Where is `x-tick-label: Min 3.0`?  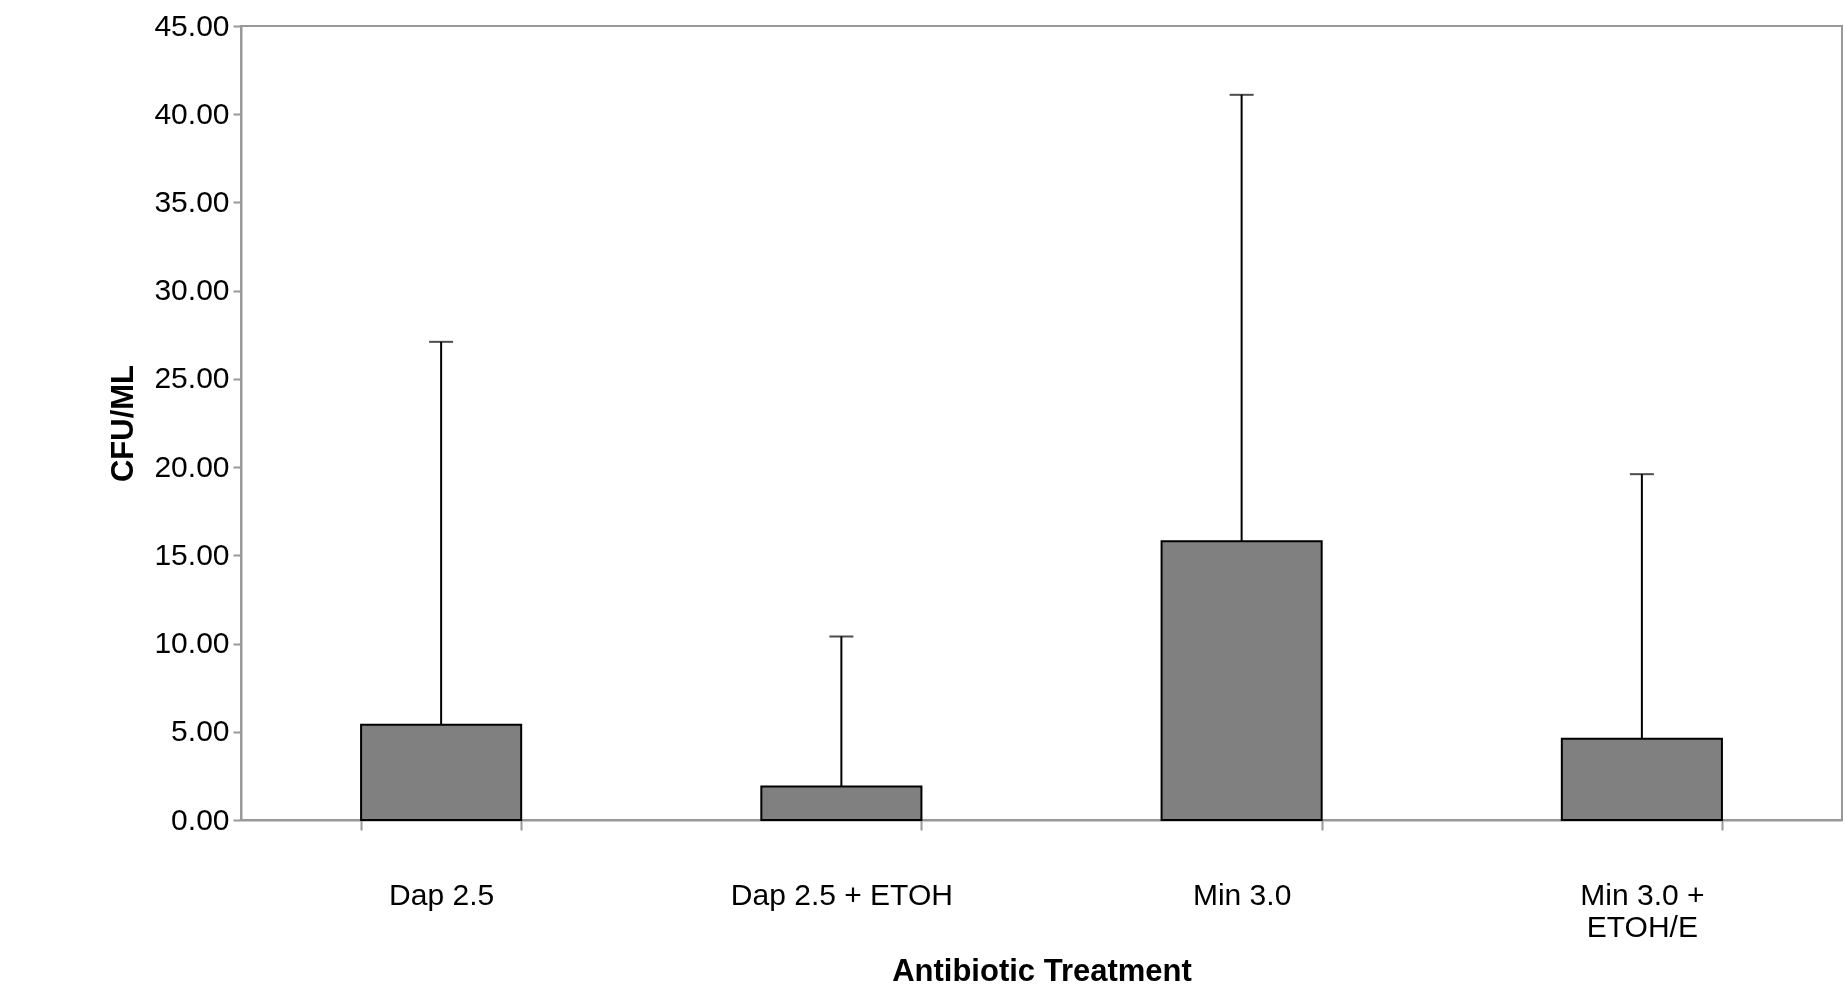
x-tick-label: Min 3.0 is located at coordinates (1242, 894).